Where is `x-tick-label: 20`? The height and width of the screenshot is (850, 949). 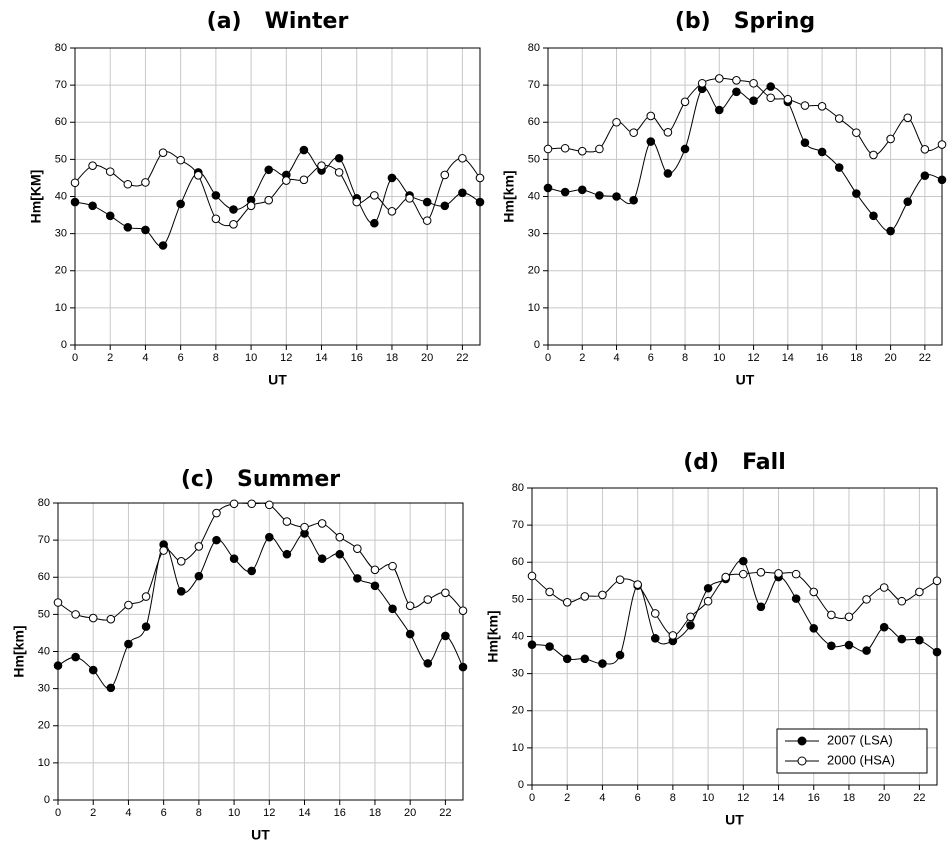 x-tick-label: 20 is located at coordinates (890, 358).